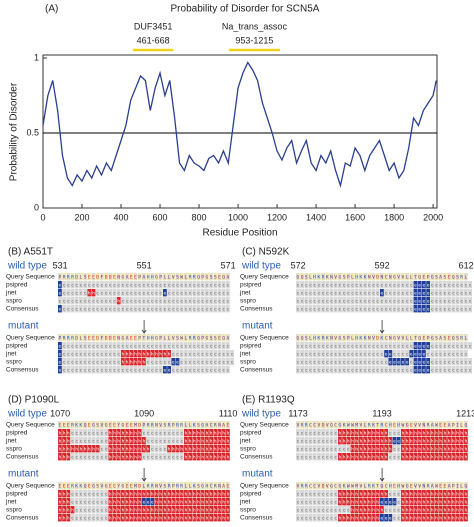 The height and width of the screenshot is (527, 474). Describe the element at coordinates (97, 278) in the screenshot. I see `cell-letter: D` at that location.